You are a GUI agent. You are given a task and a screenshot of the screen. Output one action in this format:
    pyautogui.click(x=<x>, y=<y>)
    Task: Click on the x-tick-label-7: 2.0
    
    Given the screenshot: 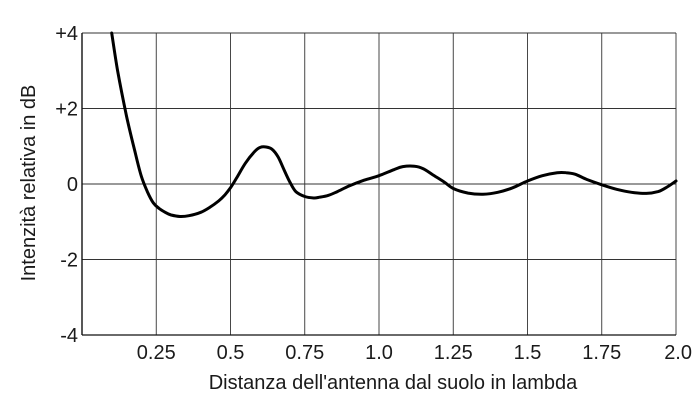 What is the action you would take?
    pyautogui.click(x=678, y=353)
    